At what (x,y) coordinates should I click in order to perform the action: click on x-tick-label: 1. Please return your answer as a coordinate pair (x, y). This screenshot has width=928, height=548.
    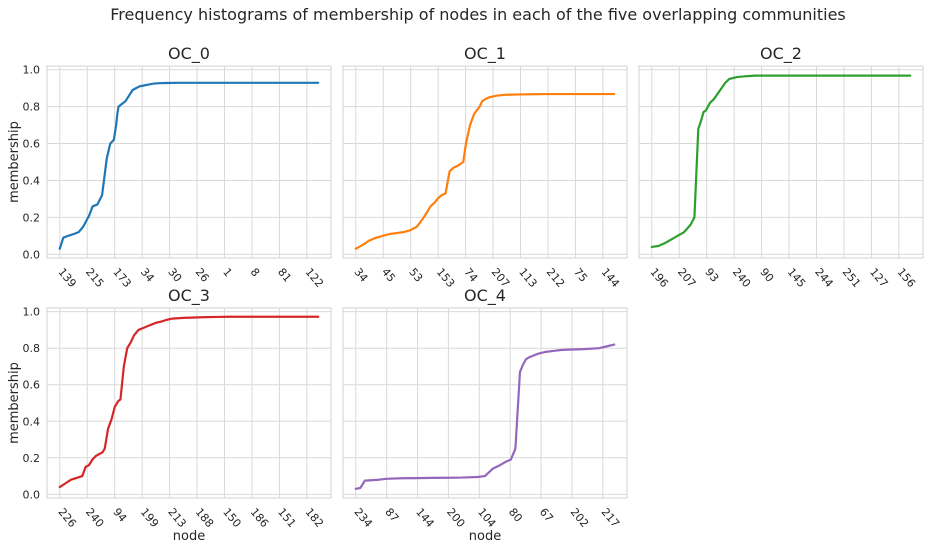
    Looking at the image, I should click on (227, 273).